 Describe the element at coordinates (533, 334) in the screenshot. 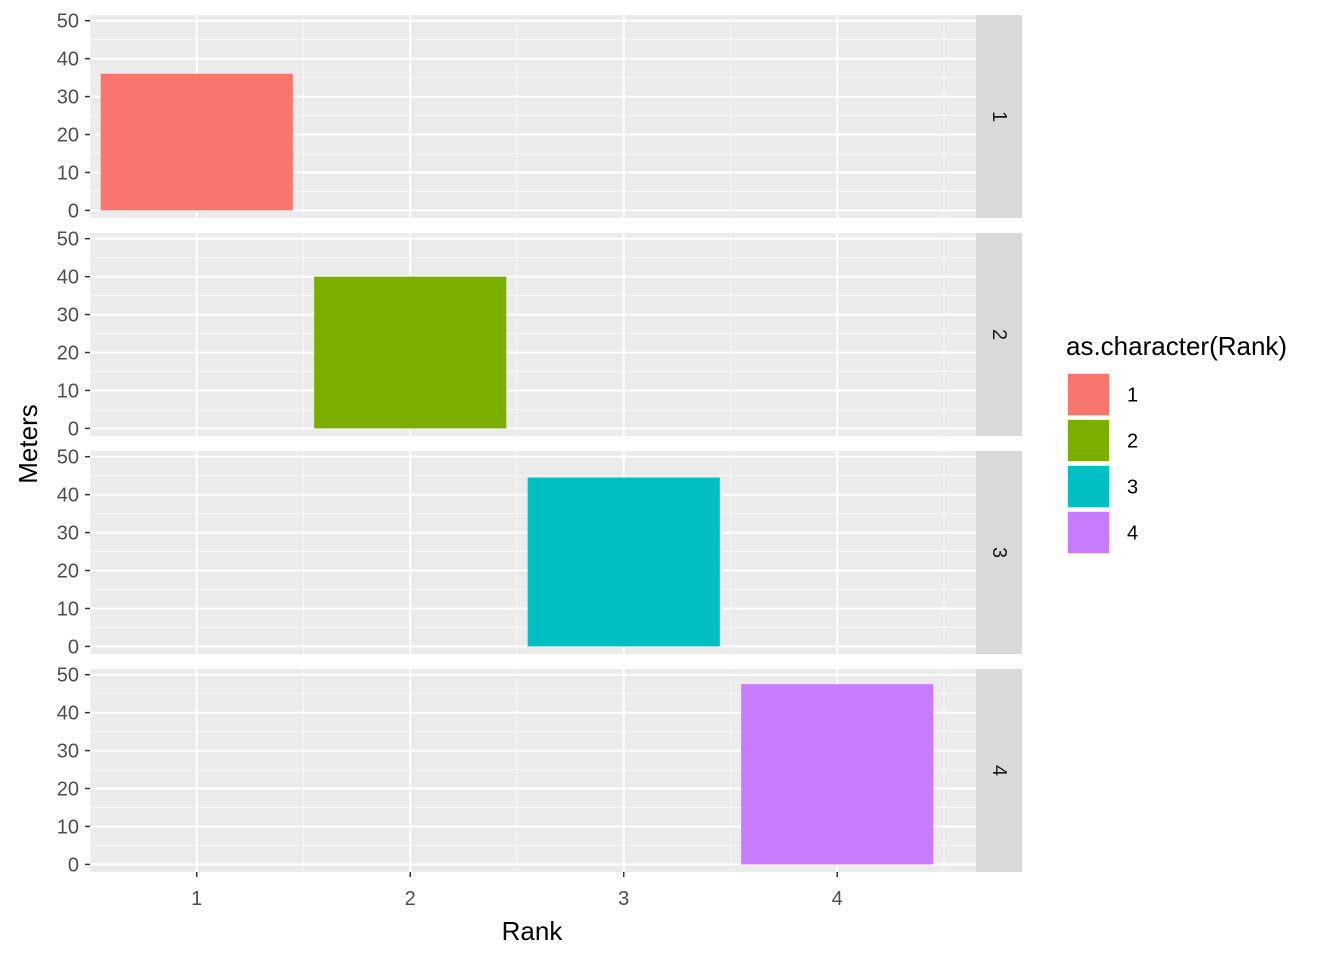

I see `panel-background` at that location.